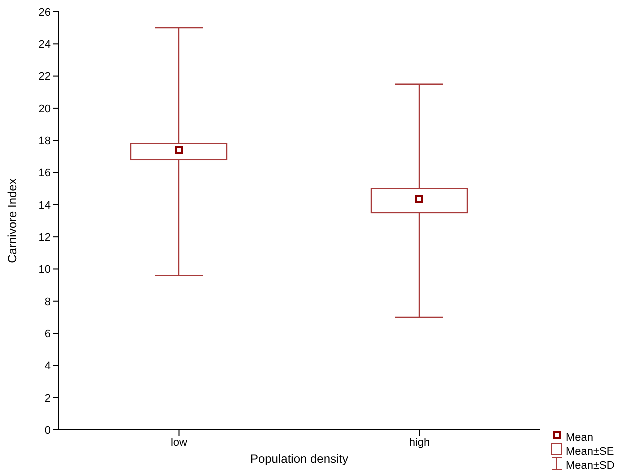 Image resolution: width=617 pixels, height=473 pixels. I want to click on y-tick-label: 10, so click(44, 270).